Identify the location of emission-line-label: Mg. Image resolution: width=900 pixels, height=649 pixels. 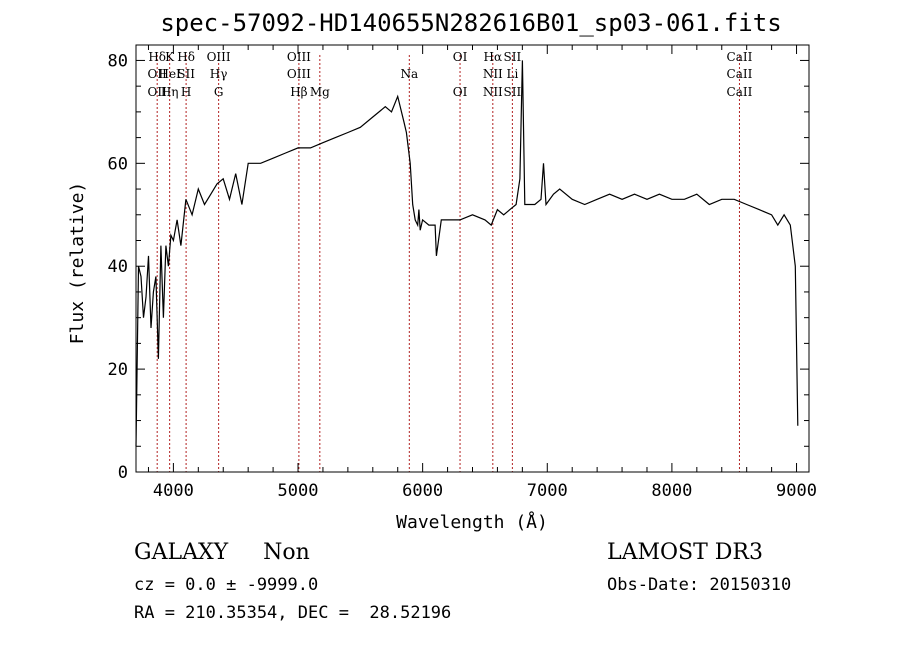
(320, 92).